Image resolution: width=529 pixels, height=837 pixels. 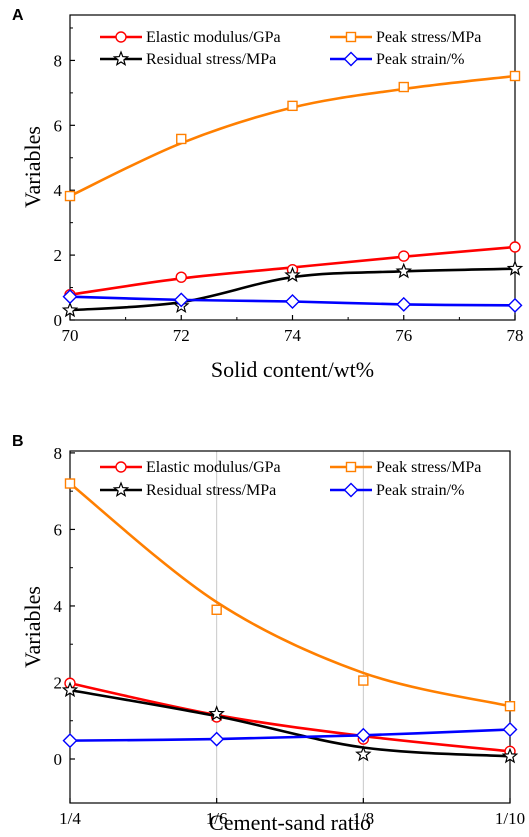 What do you see at coordinates (181, 335) in the screenshot?
I see `x-tick-label: 72` at bounding box center [181, 335].